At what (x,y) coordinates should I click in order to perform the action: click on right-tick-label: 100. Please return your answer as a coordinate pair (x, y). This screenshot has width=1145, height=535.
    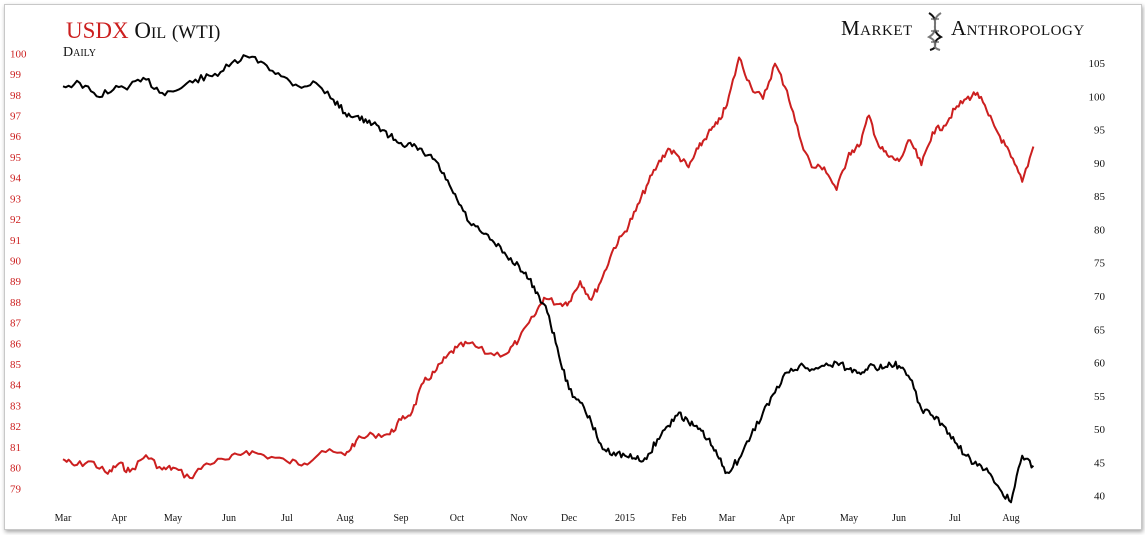
    Looking at the image, I should click on (1097, 97).